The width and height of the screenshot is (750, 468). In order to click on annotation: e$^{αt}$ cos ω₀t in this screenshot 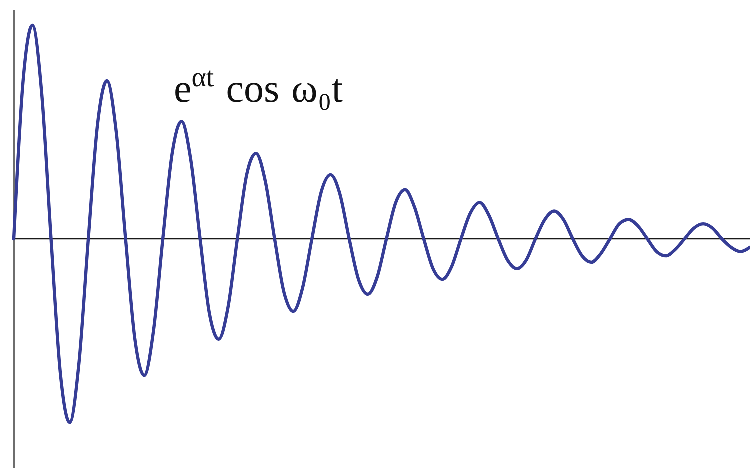, I will do `click(258, 86)`.